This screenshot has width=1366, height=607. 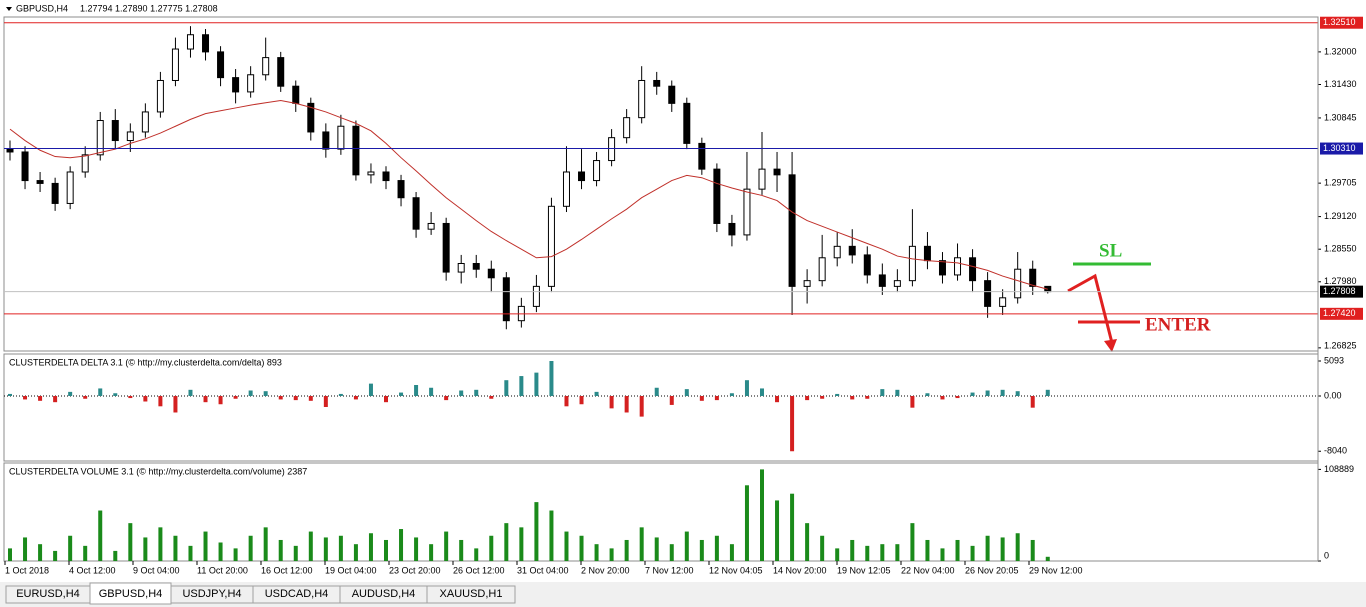 What do you see at coordinates (1339, 22) in the screenshot?
I see `level-label: 1.32510` at bounding box center [1339, 22].